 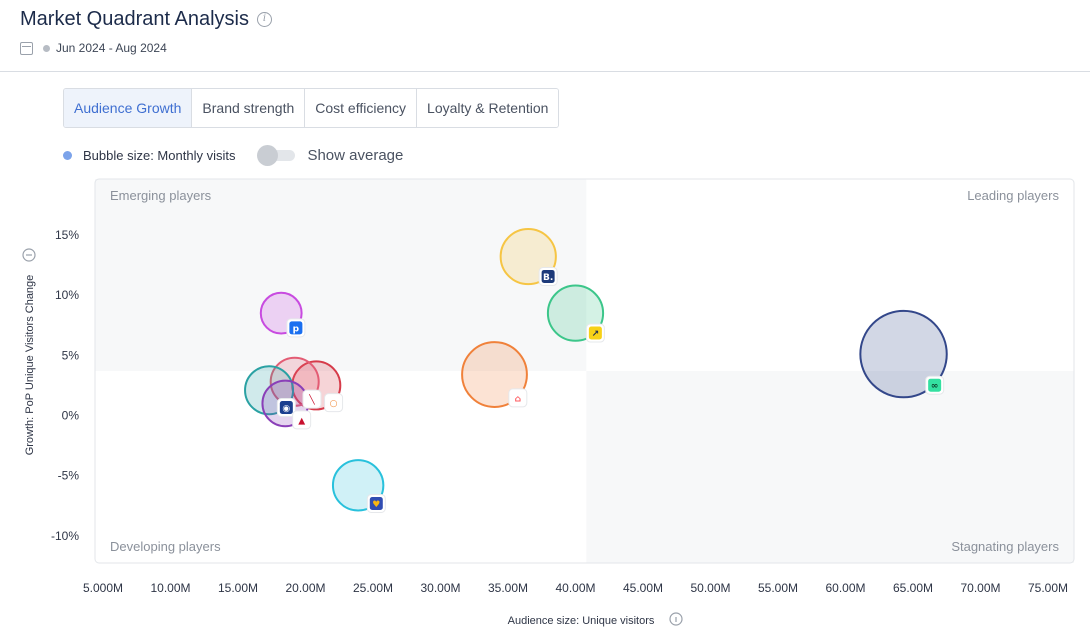 What do you see at coordinates (165, 546) in the screenshot?
I see `quadrant-label-developing: Developing players` at bounding box center [165, 546].